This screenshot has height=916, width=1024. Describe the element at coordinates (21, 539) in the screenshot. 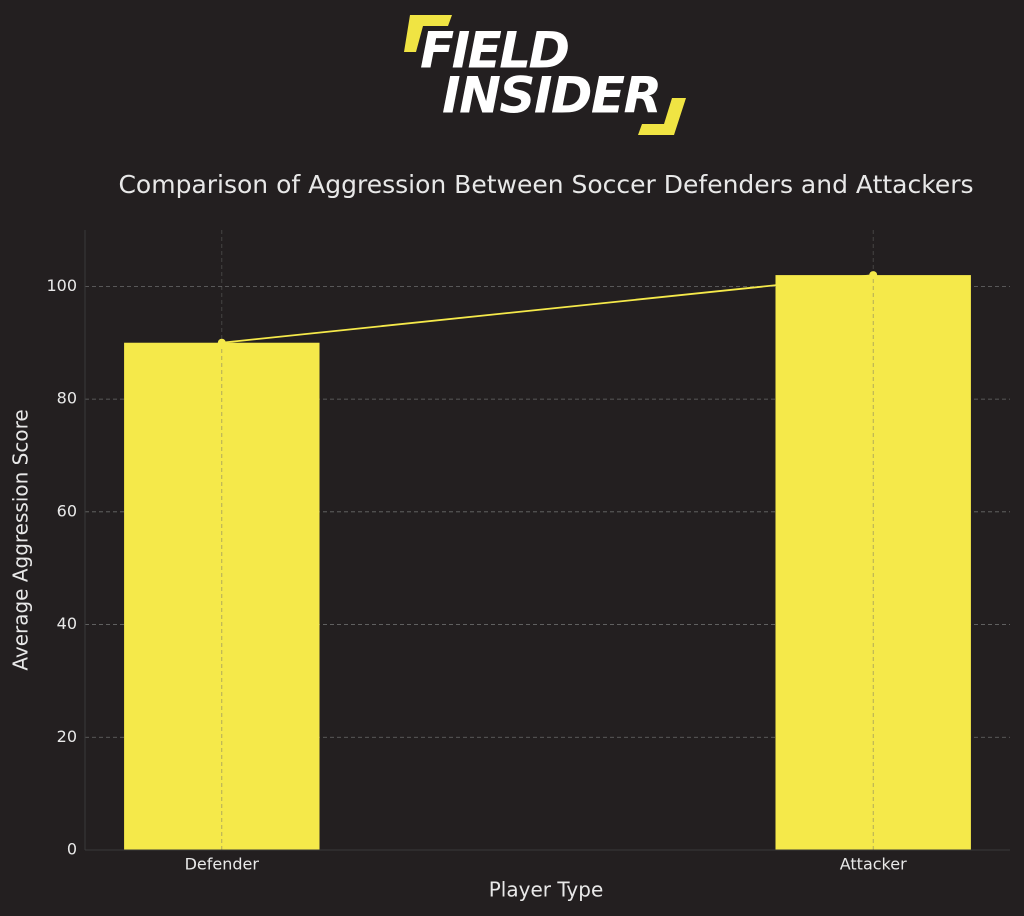

I see `y-axis-label: Average Aggression Score` at that location.